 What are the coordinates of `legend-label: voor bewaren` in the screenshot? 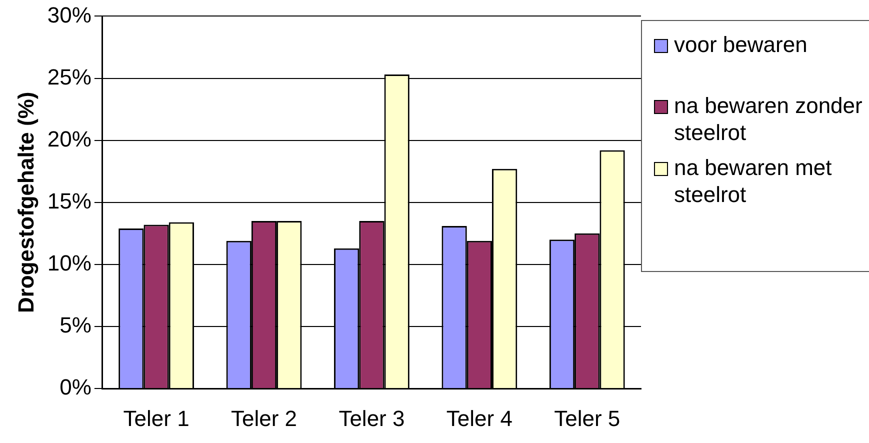 It's located at (741, 44).